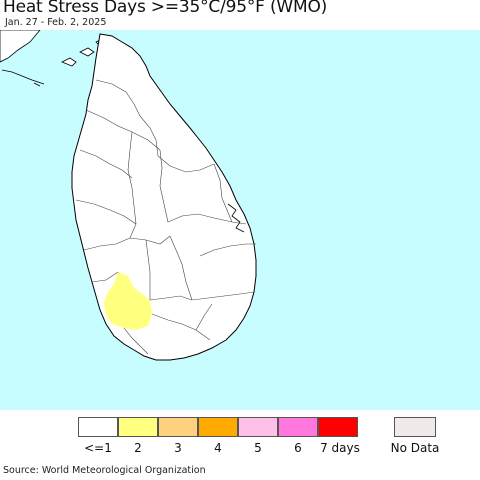 Image resolution: width=480 pixels, height=480 pixels. I want to click on east-coast-lagoons, so click(236, 218).